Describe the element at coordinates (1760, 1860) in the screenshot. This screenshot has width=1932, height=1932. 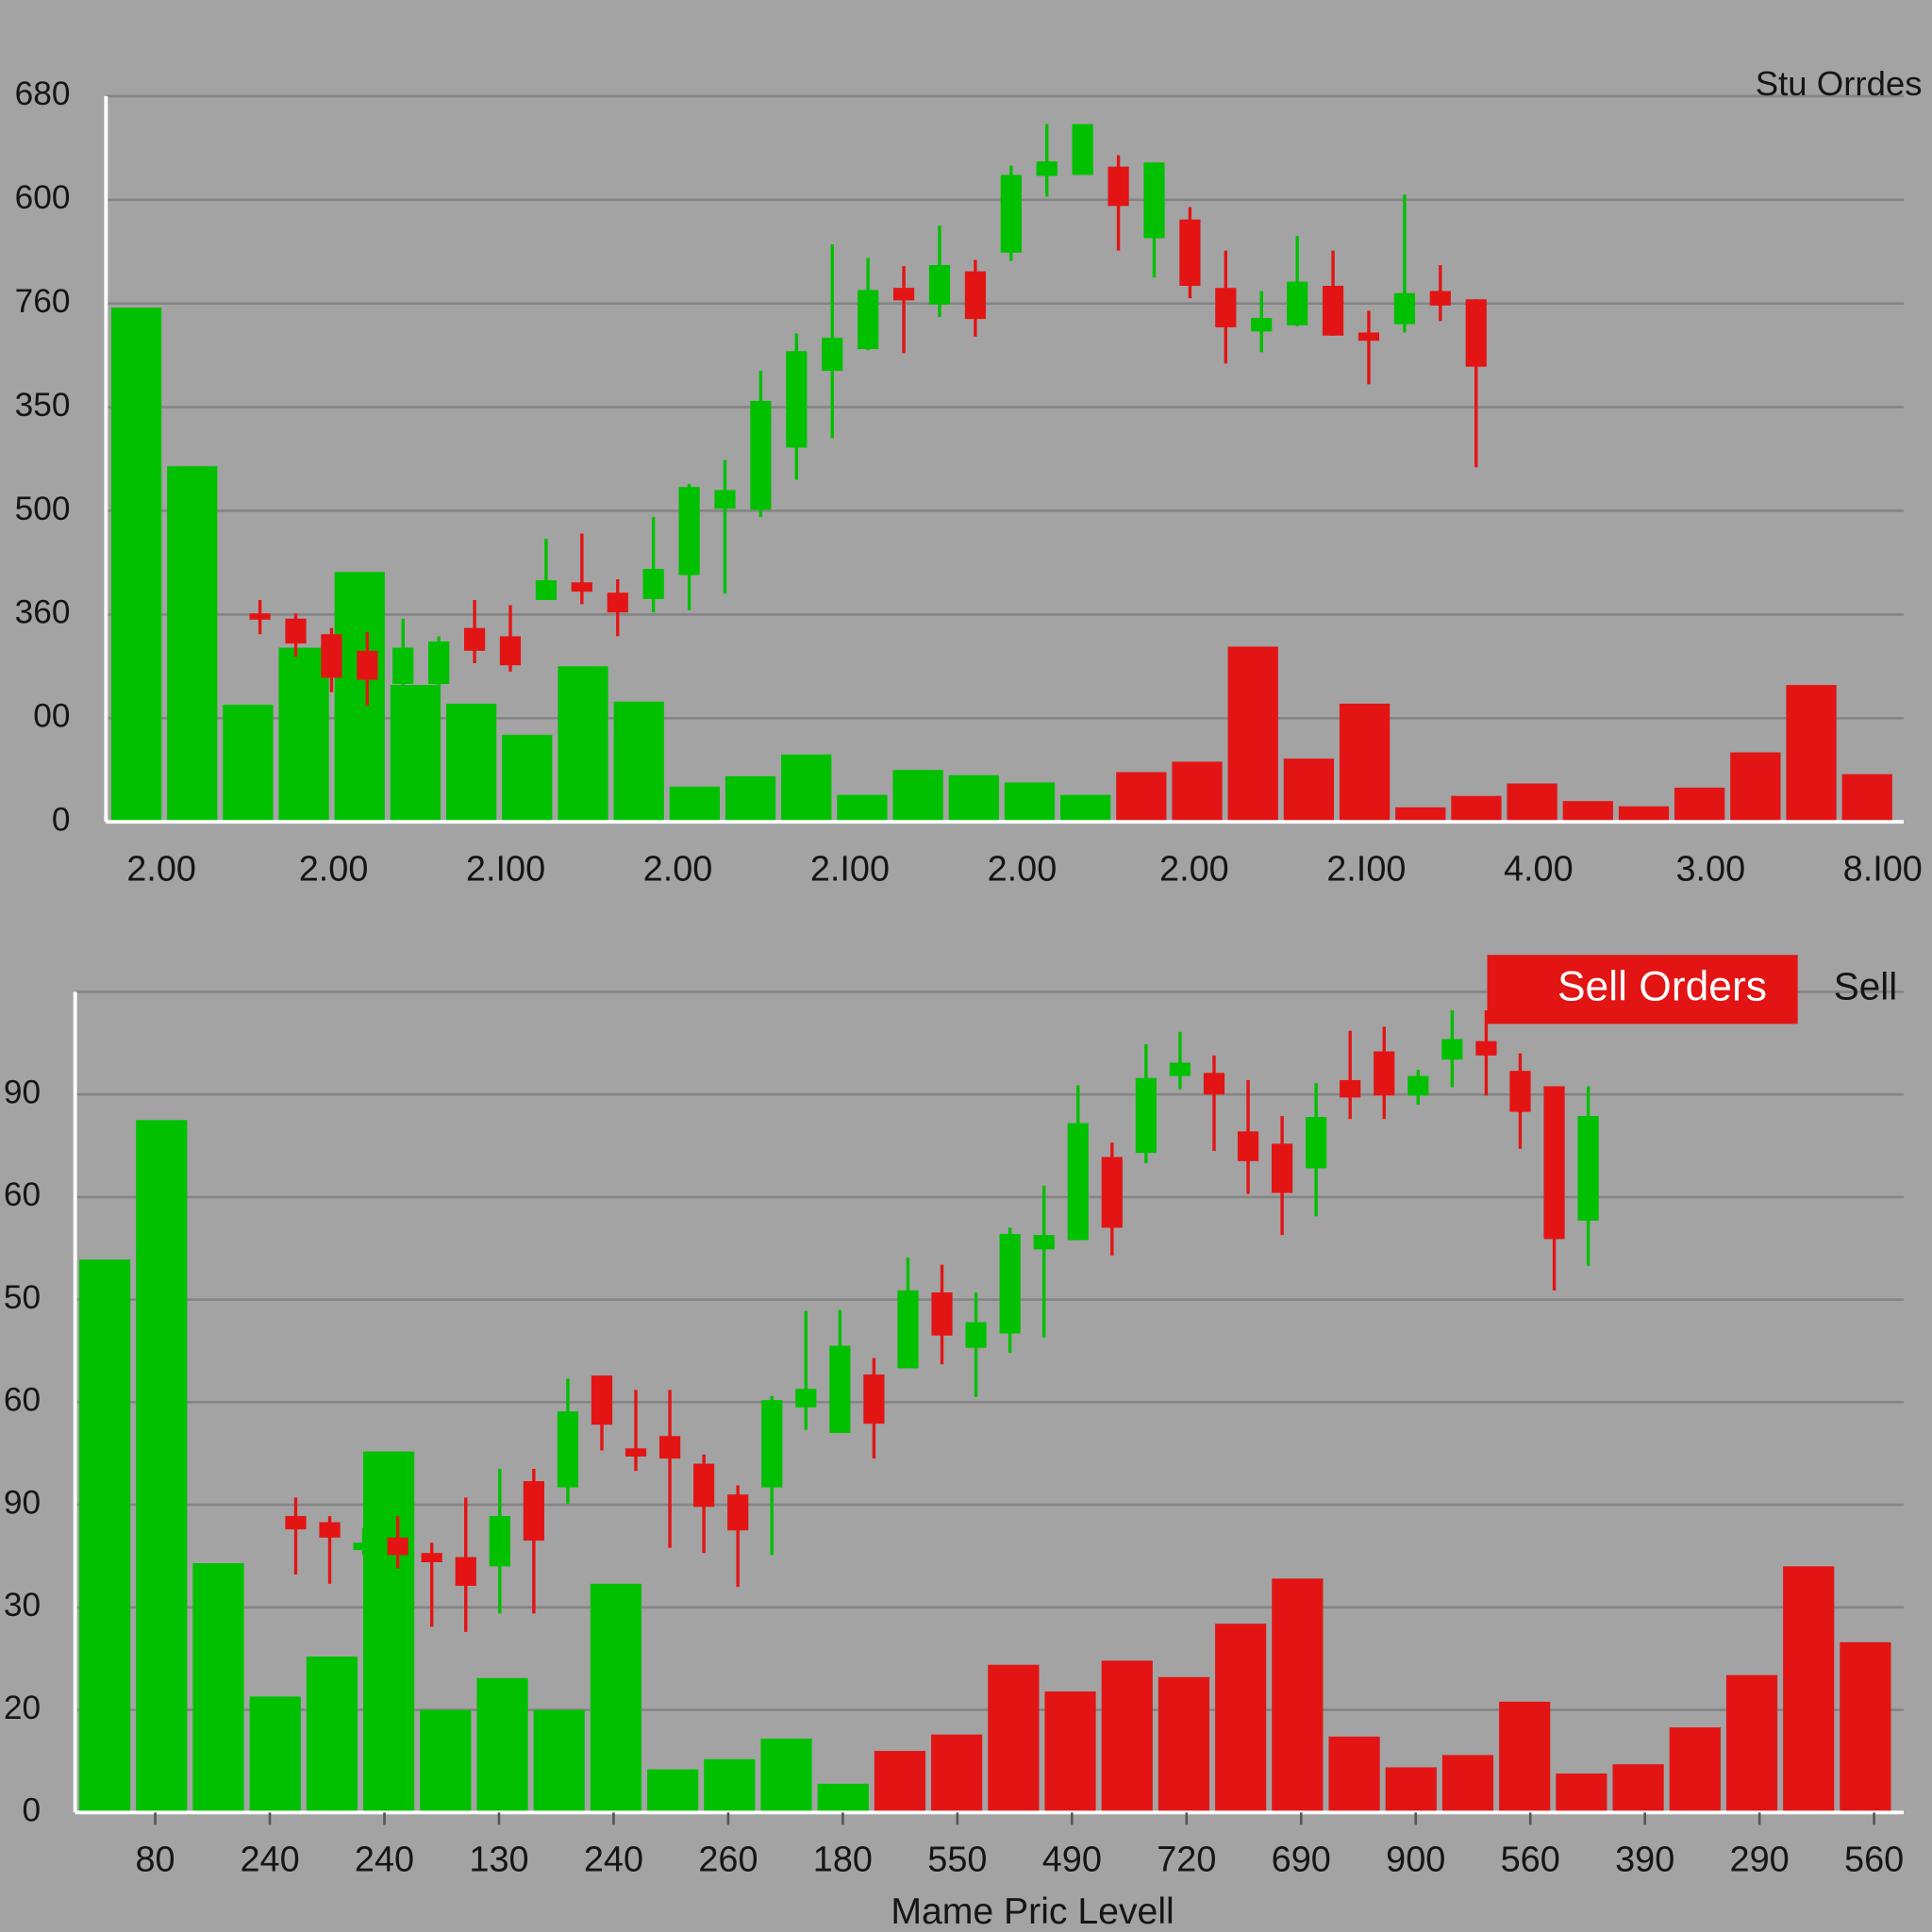
I see `x-tick-label: 290` at that location.